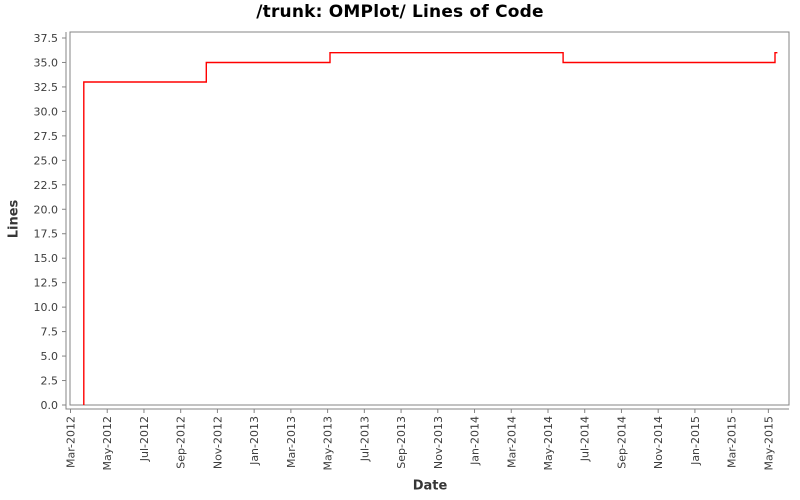 Image resolution: width=800 pixels, height=500 pixels. Describe the element at coordinates (46, 283) in the screenshot. I see `y-tick-label: 12.5` at that location.